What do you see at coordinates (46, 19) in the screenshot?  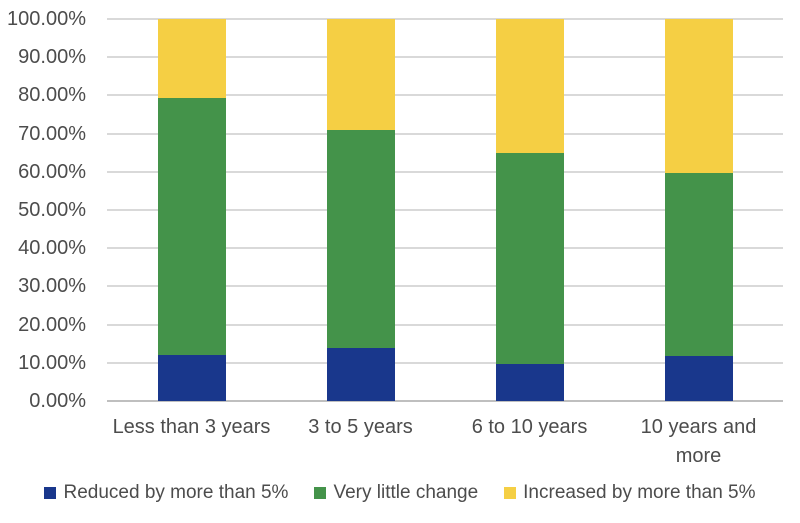 I see `y-axis-tick-label: 100.00%` at bounding box center [46, 19].